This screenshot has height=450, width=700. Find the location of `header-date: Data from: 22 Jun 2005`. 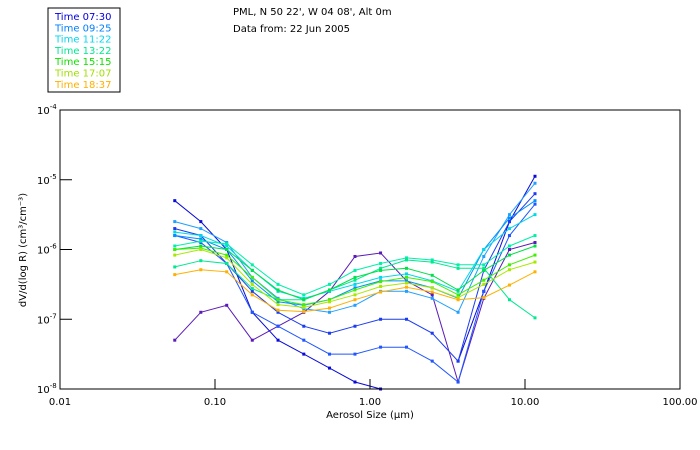

header-date: Data from: 22 Jun 2005 is located at coordinates (291, 29).